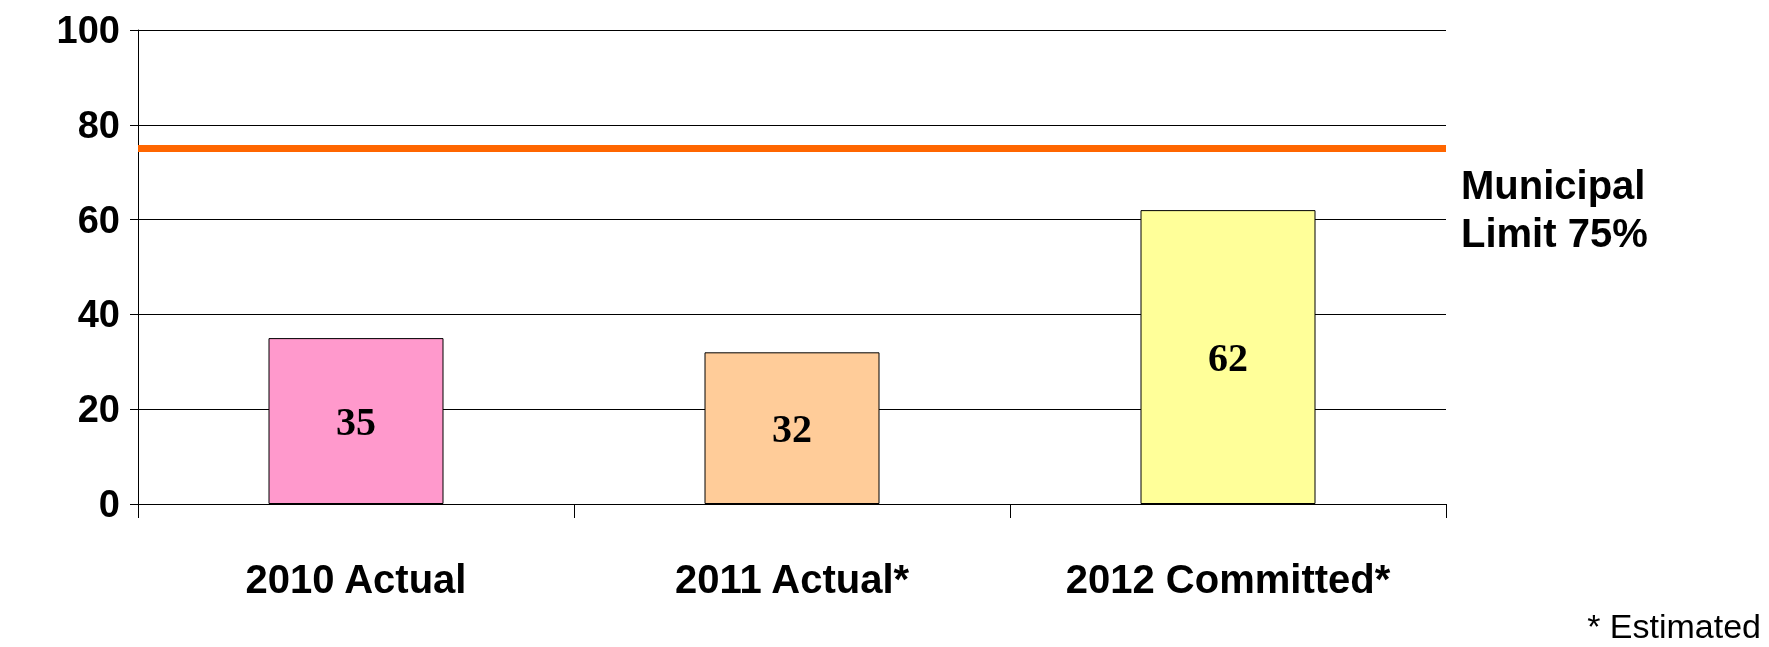  I want to click on y-tick-label: 100, so click(88, 30).